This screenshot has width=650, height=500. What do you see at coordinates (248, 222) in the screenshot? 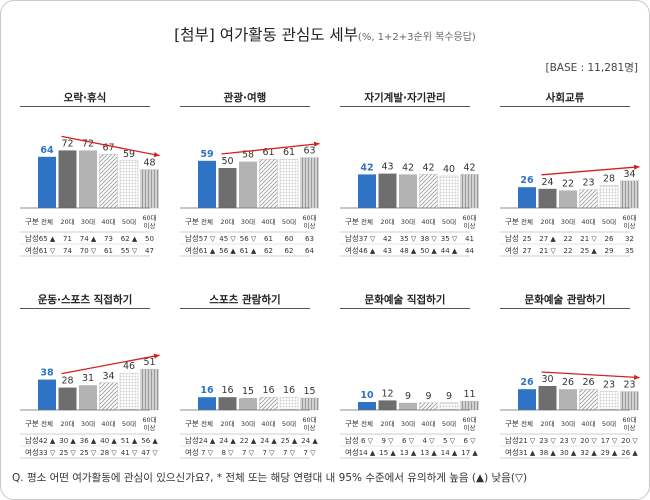
I see `category-label: 30대` at bounding box center [248, 222].